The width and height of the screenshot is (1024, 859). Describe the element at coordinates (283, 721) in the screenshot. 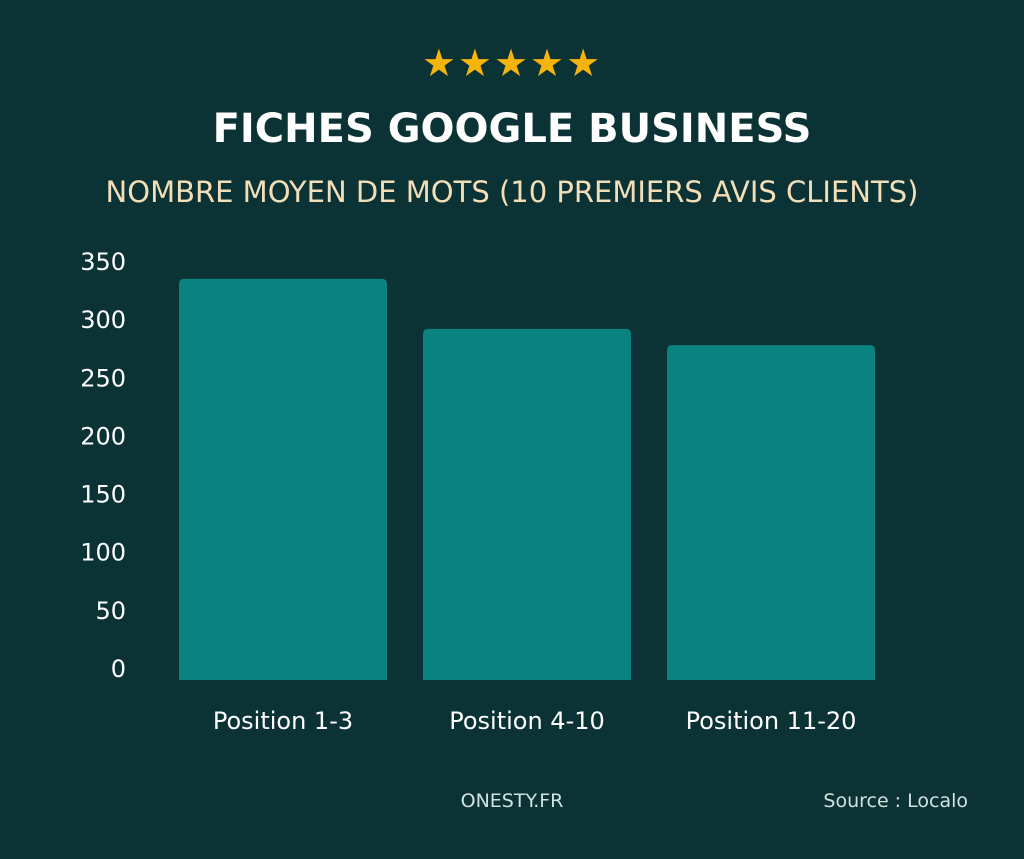

I see `x-category-label: Position 1-3` at that location.